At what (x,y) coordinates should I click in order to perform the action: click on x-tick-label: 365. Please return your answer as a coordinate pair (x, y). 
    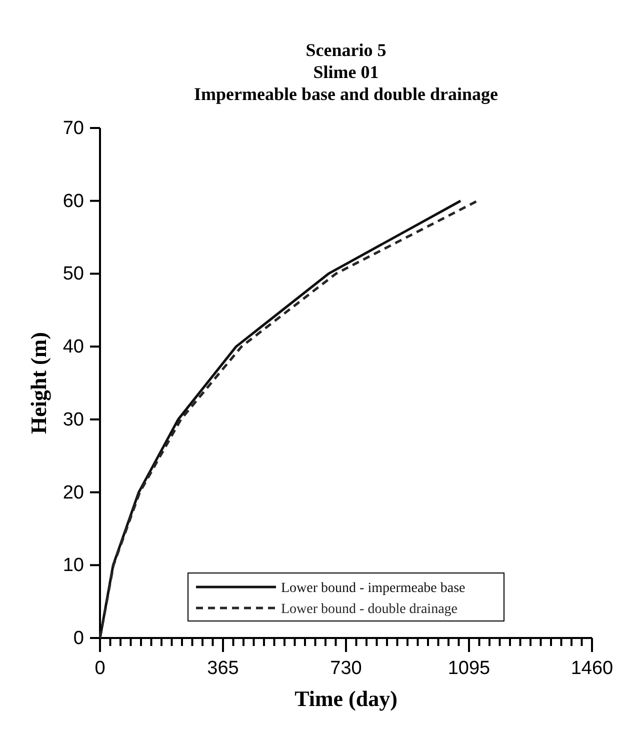
    Looking at the image, I should click on (223, 668).